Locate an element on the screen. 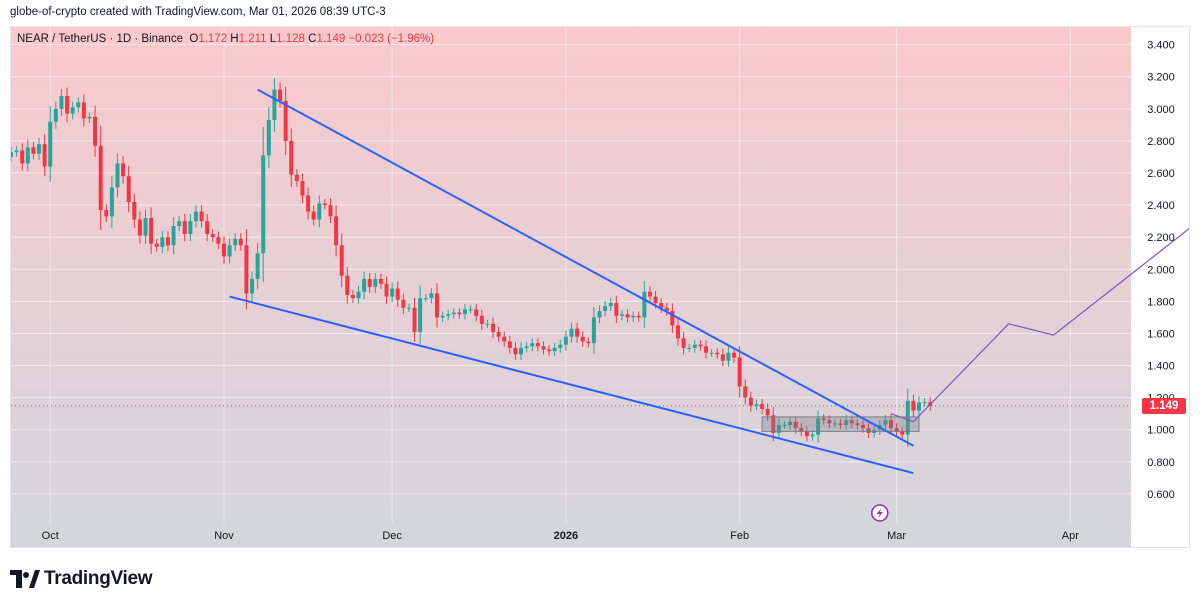 The width and height of the screenshot is (1200, 606). last-price-label: 1.149 is located at coordinates (1164, 405).